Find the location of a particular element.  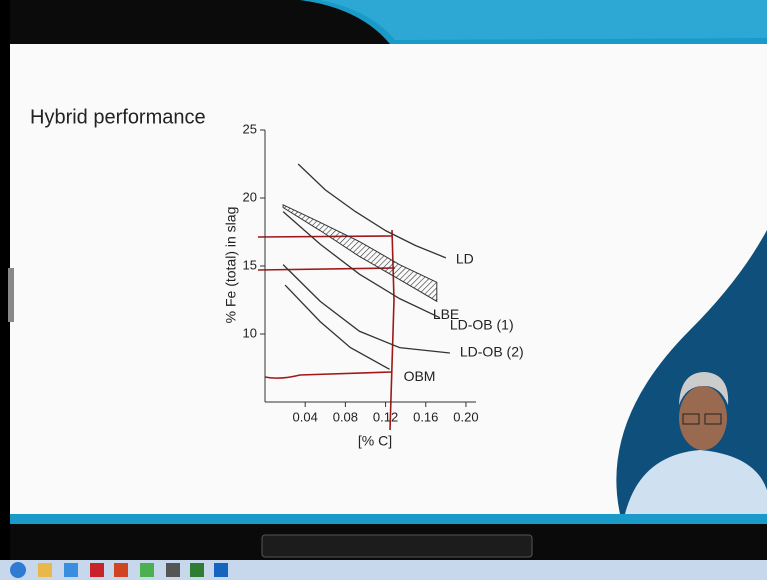

slide-corner-shape is located at coordinates (691, 372).